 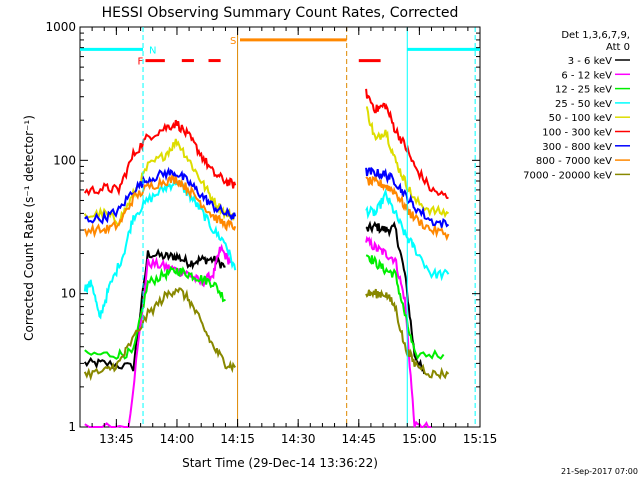 I want to click on legend-label-2: 12 - 25 keV, so click(x=583, y=90).